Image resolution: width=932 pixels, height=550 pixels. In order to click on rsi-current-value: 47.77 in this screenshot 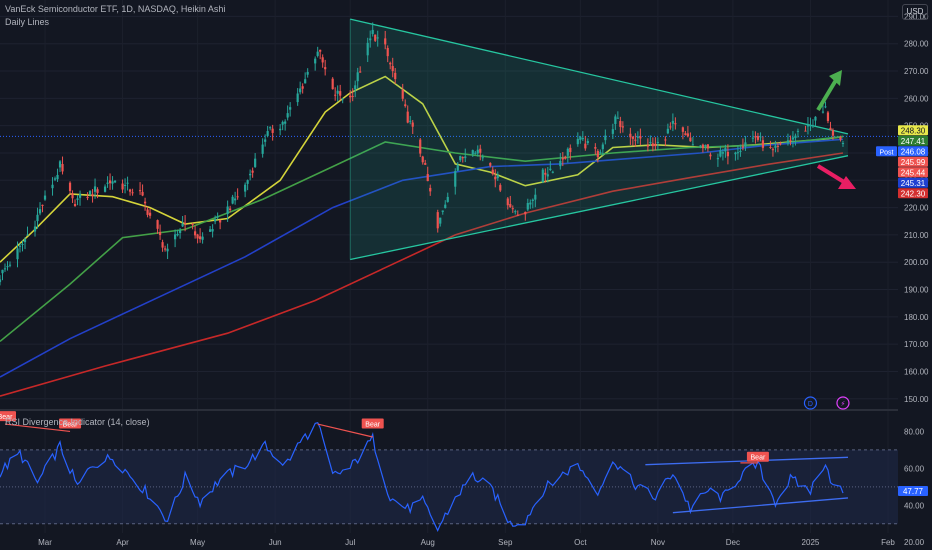, I will do `click(913, 491)`.